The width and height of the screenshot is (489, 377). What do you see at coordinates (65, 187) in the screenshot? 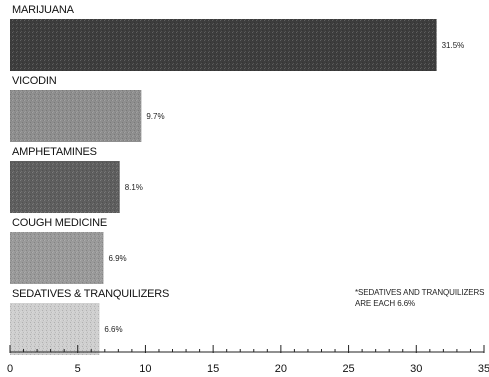
I see `bar-amphetamines` at bounding box center [65, 187].